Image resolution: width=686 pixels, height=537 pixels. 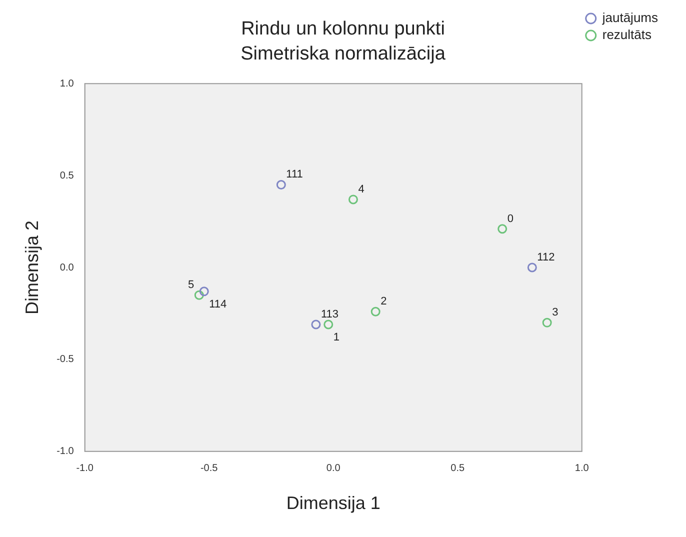 What do you see at coordinates (32, 267) in the screenshot?
I see `y-axis-title: Dimensija 2` at bounding box center [32, 267].